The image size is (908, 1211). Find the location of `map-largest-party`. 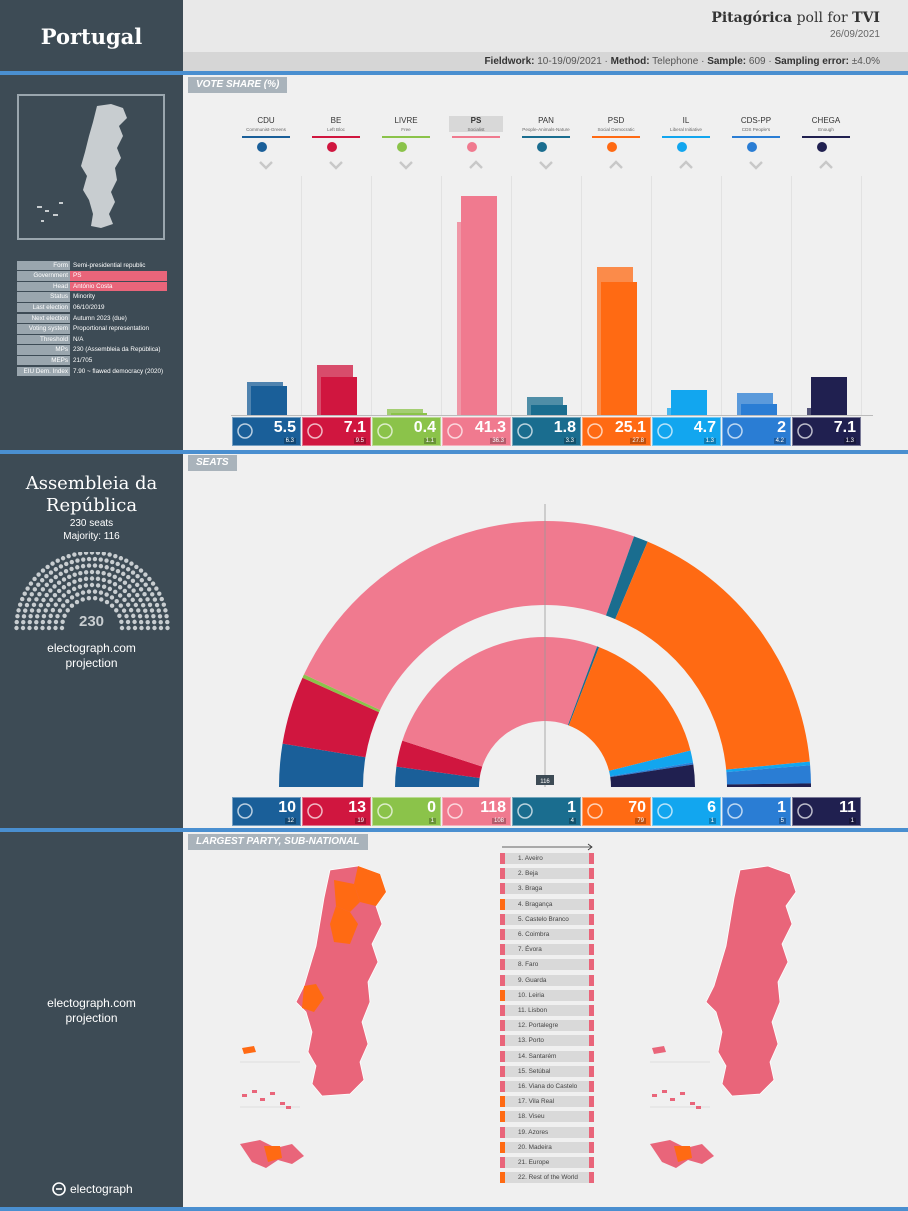

map-largest-party is located at coordinates (313, 1016).